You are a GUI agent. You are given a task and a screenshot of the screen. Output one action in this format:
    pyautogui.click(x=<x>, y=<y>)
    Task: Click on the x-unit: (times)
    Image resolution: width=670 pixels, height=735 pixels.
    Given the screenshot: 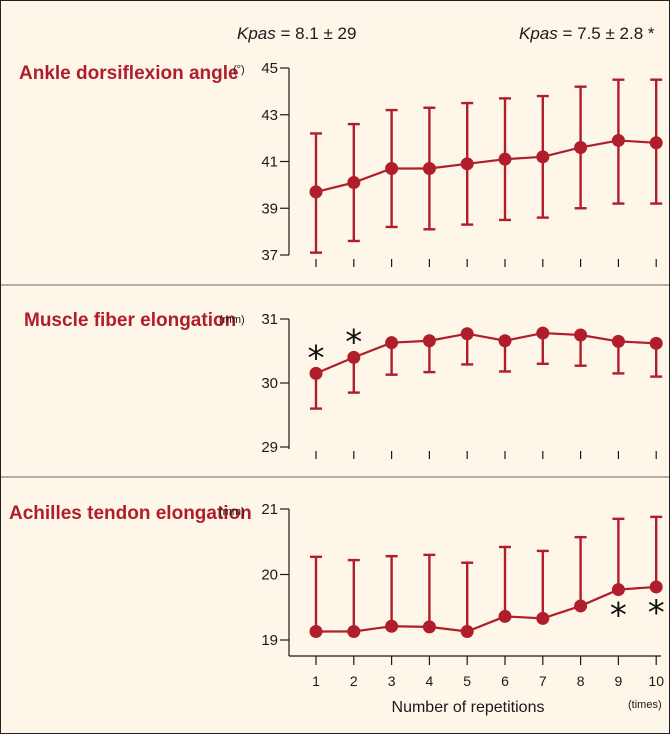 What is the action you would take?
    pyautogui.click(x=645, y=705)
    